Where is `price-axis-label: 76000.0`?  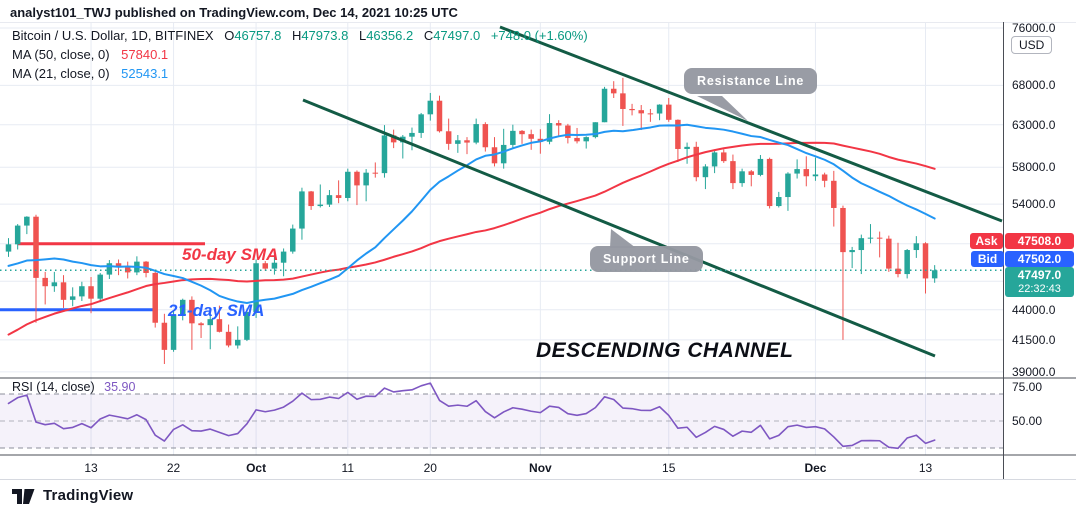
price-axis-label: 76000.0 is located at coordinates (1034, 28).